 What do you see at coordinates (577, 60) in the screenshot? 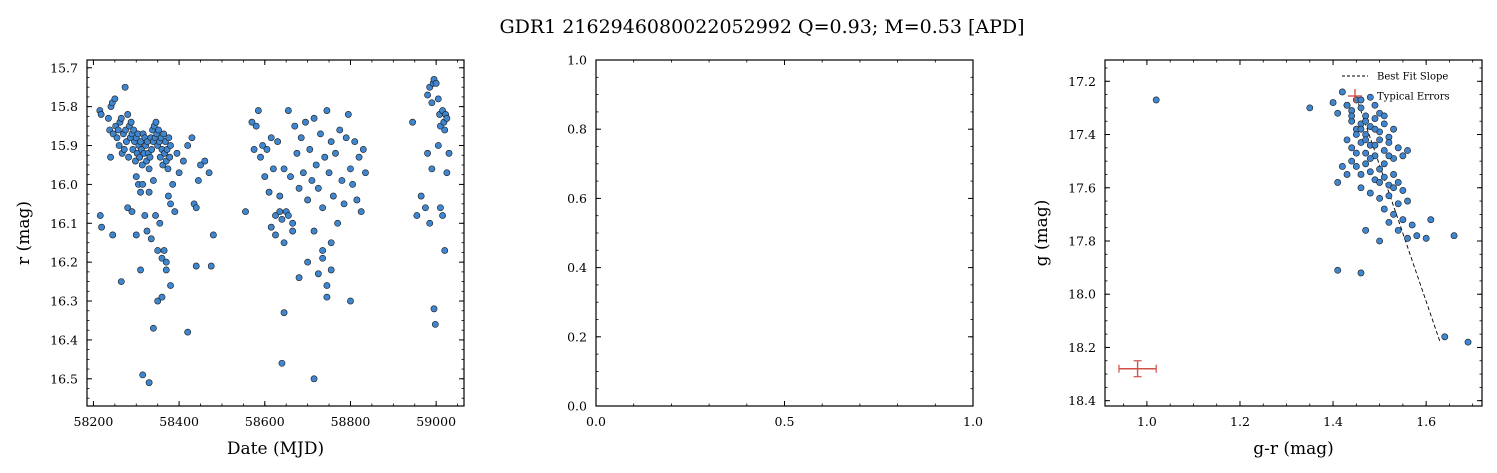
I see `empty-y-tick-label: 1.0` at bounding box center [577, 60].